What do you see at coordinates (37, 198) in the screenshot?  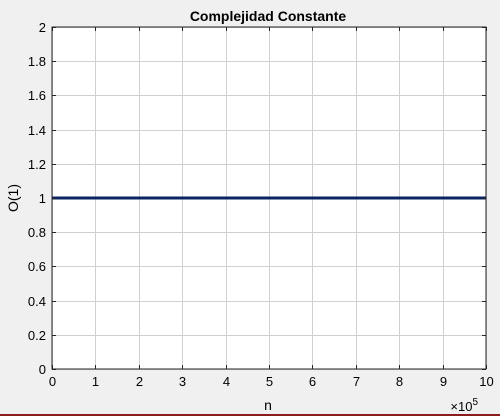 I see `y-tick-labels: 0 0.2 0.4 0.6 0.8 1 1.2 1.4 1.6 1.8 2` at bounding box center [37, 198].